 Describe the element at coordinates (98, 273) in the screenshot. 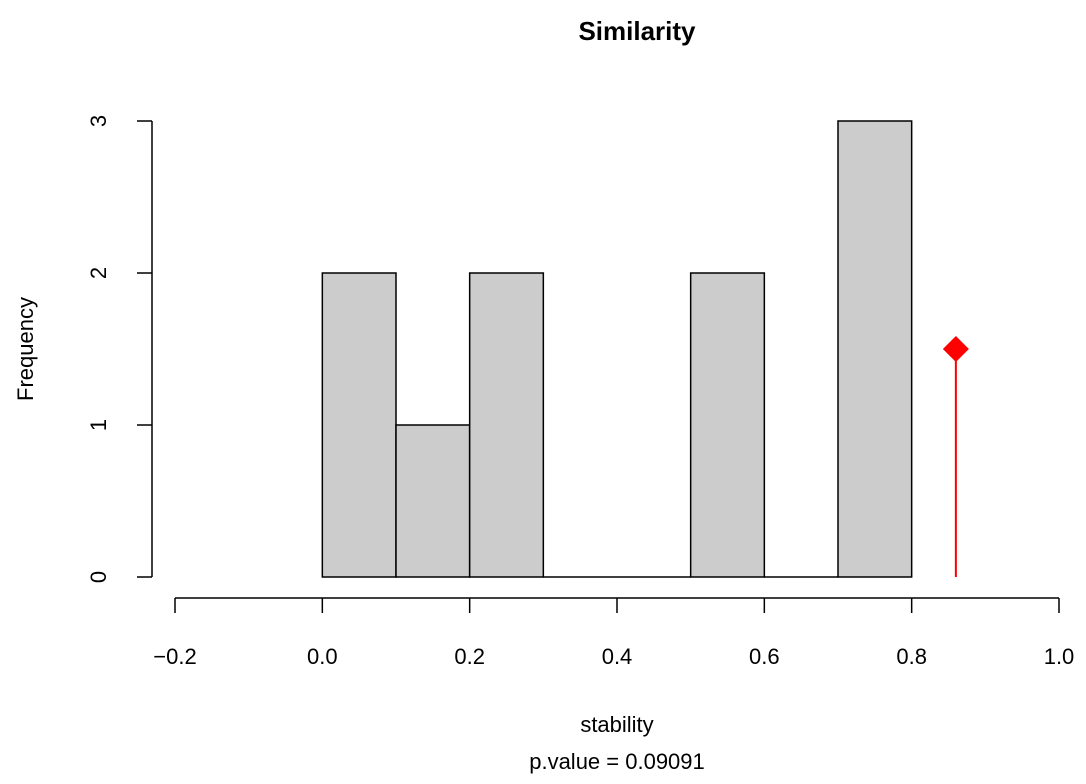

I see `y-tick-label: 2` at that location.